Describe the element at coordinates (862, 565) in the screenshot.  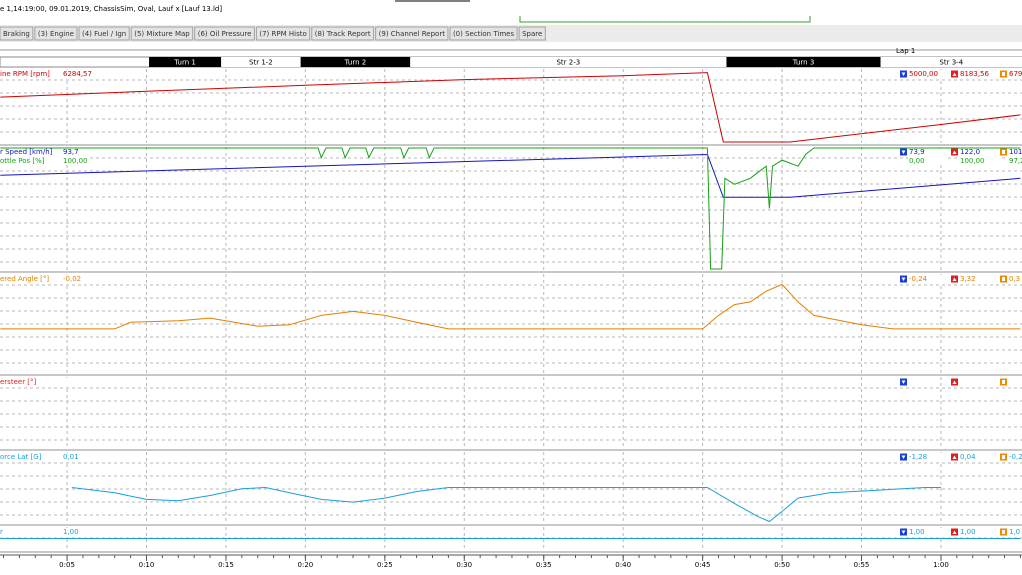
I see `x-tick-label: 0:55` at that location.